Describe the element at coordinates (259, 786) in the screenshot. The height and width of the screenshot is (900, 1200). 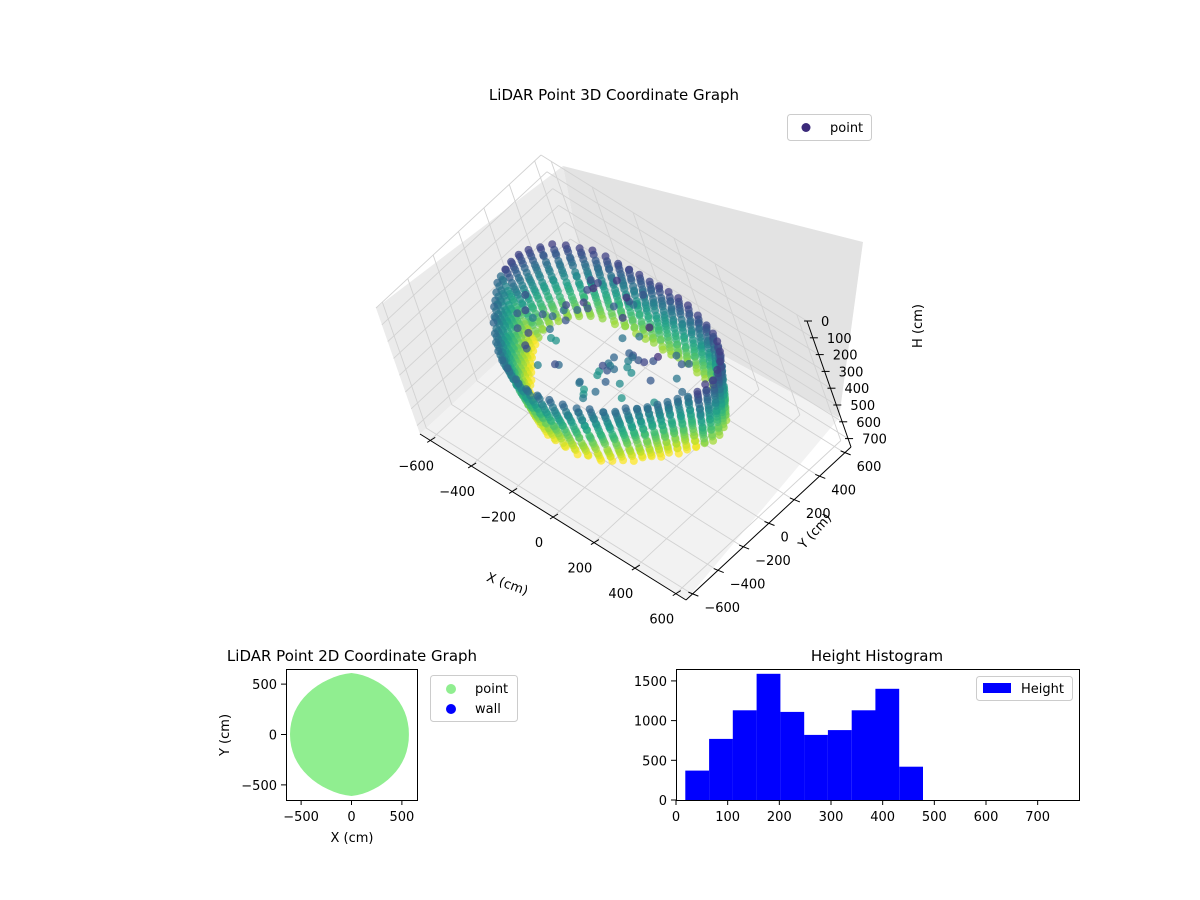
I see `y-tick-label-2d: −500` at that location.